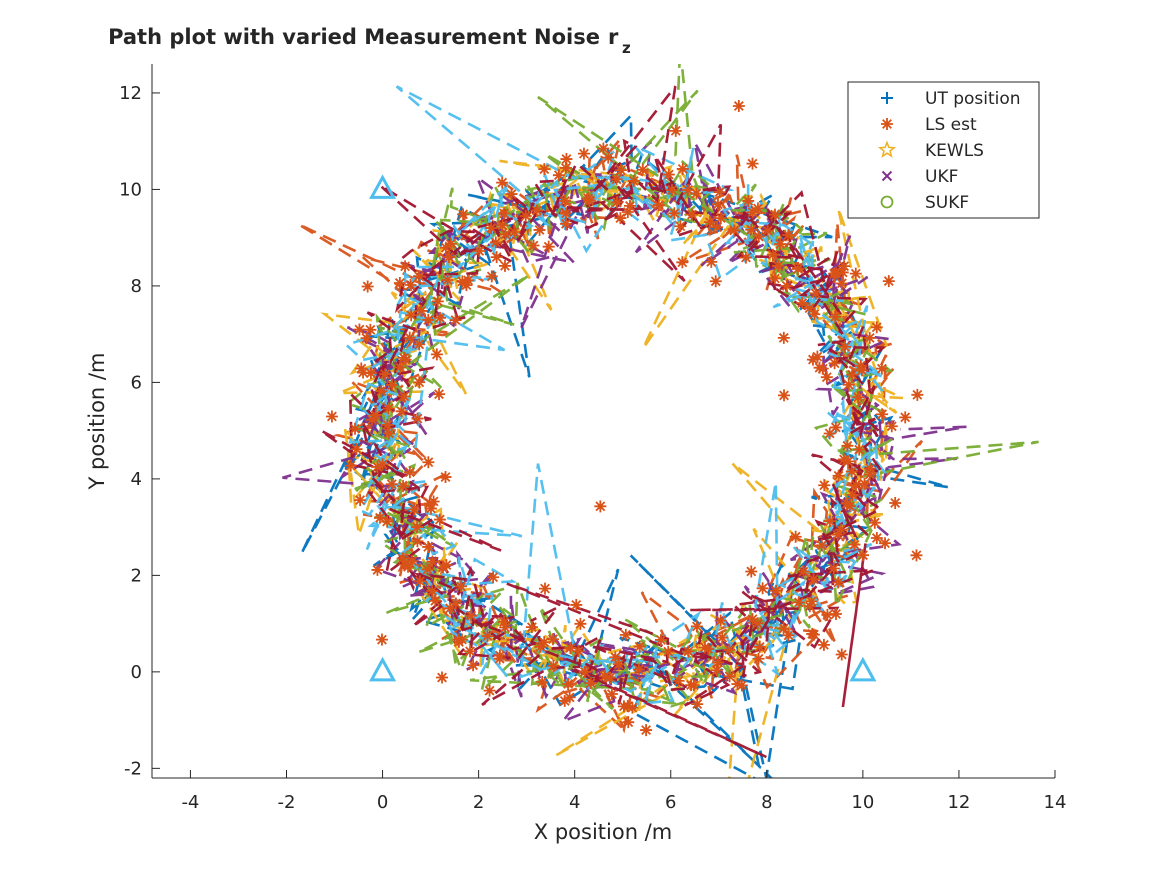  What do you see at coordinates (139, 431) in the screenshot?
I see `y-ticks: -2 0 2 4 6 8 10 12` at bounding box center [139, 431].